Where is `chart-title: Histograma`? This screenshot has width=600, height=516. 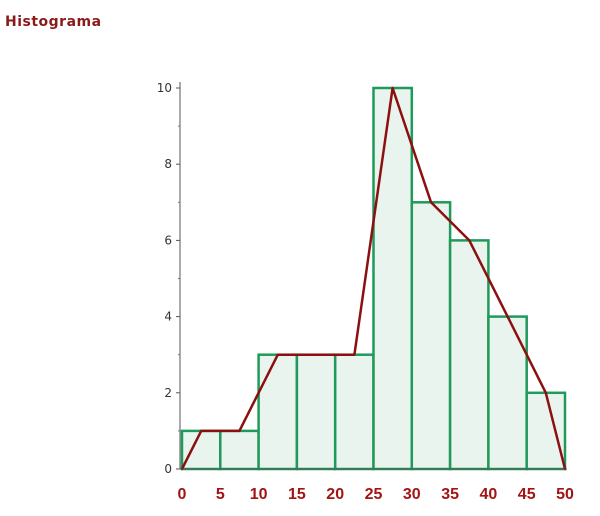
chart-title: Histograma is located at coordinates (53, 22).